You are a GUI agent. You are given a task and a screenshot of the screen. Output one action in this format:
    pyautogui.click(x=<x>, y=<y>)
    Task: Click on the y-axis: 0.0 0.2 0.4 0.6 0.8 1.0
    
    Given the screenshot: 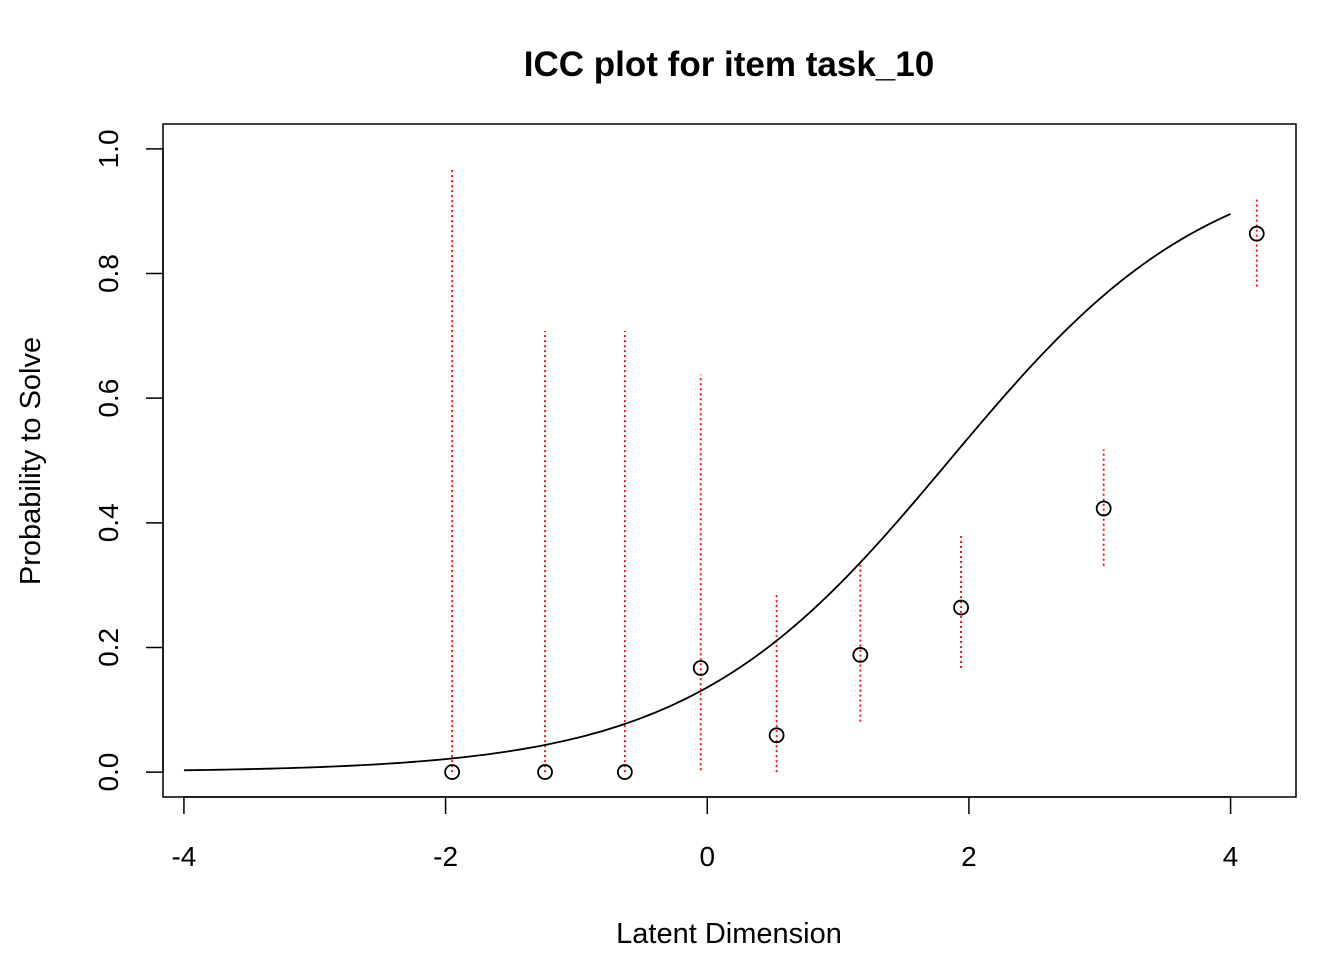 What is the action you would take?
    pyautogui.click(x=128, y=460)
    